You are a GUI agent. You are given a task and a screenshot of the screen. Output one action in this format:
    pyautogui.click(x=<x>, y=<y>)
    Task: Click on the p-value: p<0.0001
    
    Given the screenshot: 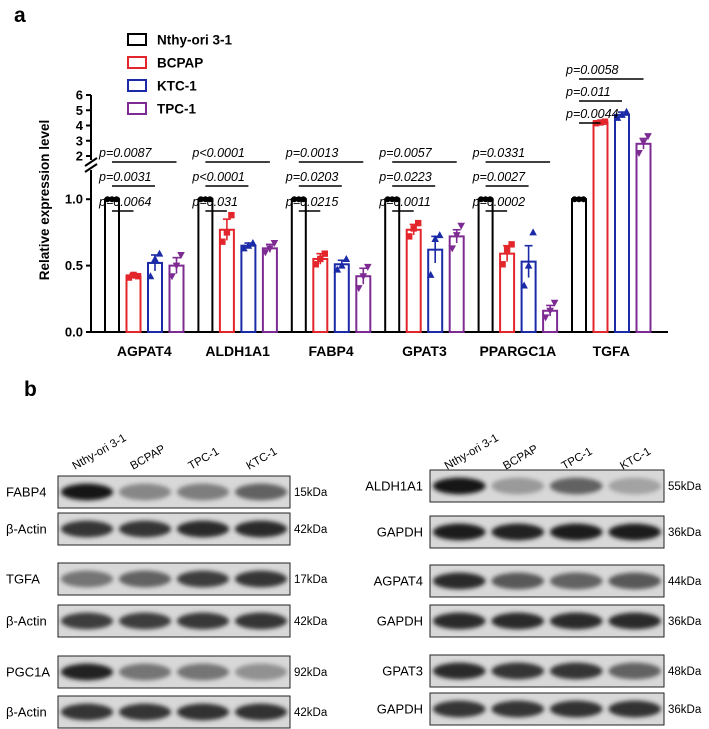 What is the action you would take?
    pyautogui.click(x=217, y=153)
    